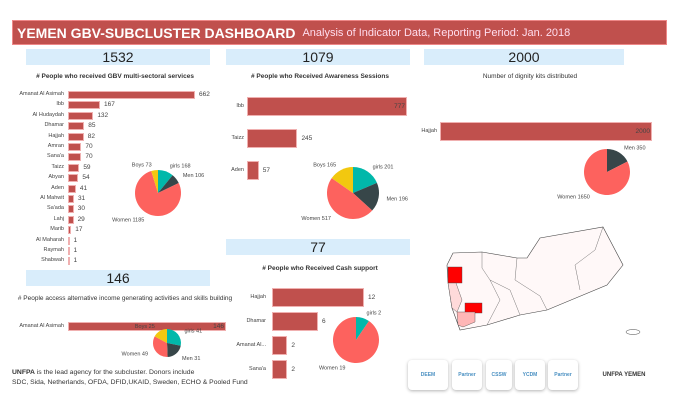 The width and height of the screenshot is (680, 413). What do you see at coordinates (624, 375) in the screenshot?
I see `partner-logo: UNFPA YEMEN` at bounding box center [624, 375].